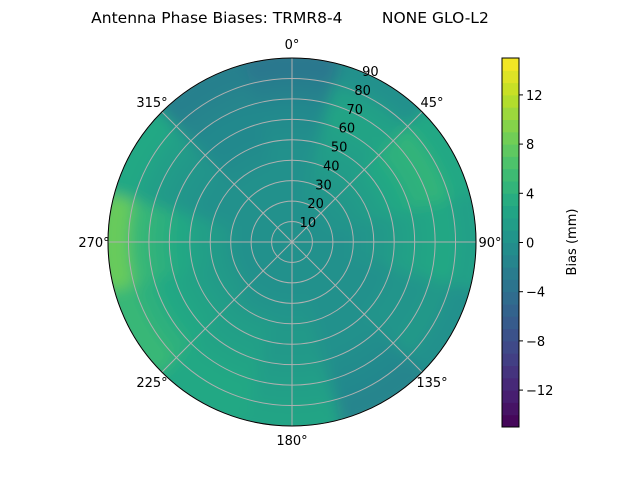 Image resolution: width=640 pixels, height=480 pixels. Describe the element at coordinates (572, 242) in the screenshot. I see `colorbar-label: Bias (mm)` at that location.